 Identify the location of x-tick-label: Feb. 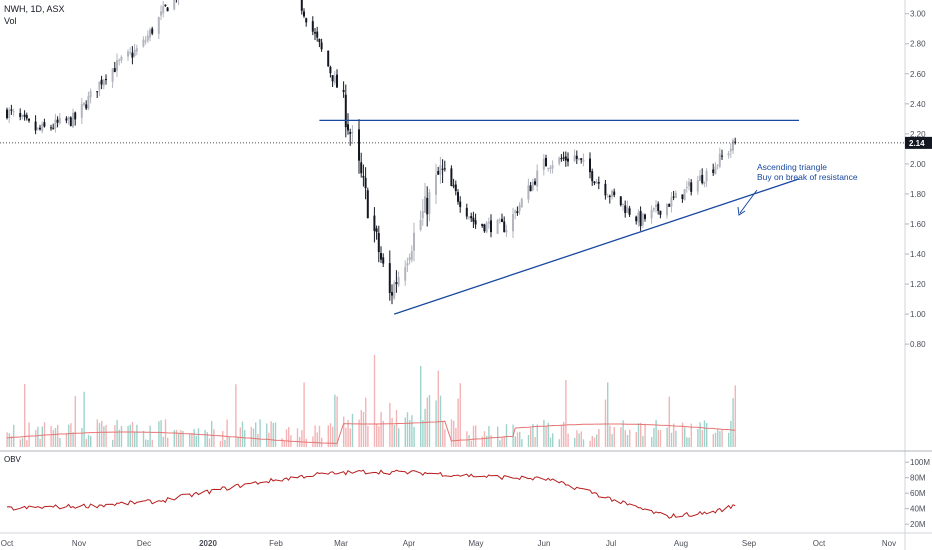
(276, 543).